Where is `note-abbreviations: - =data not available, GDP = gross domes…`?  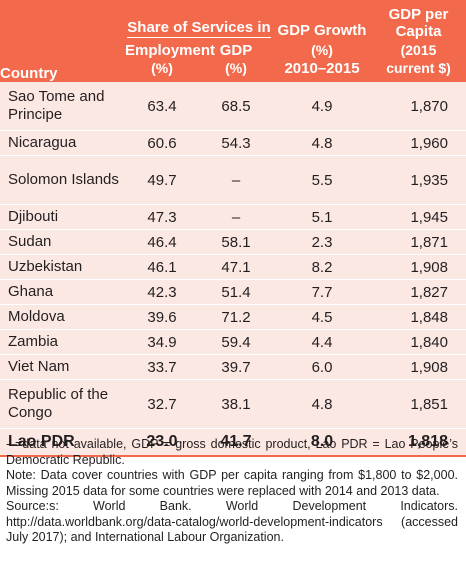 note-abbreviations: - =data not available, GDP = gross domes… is located at coordinates (232, 452).